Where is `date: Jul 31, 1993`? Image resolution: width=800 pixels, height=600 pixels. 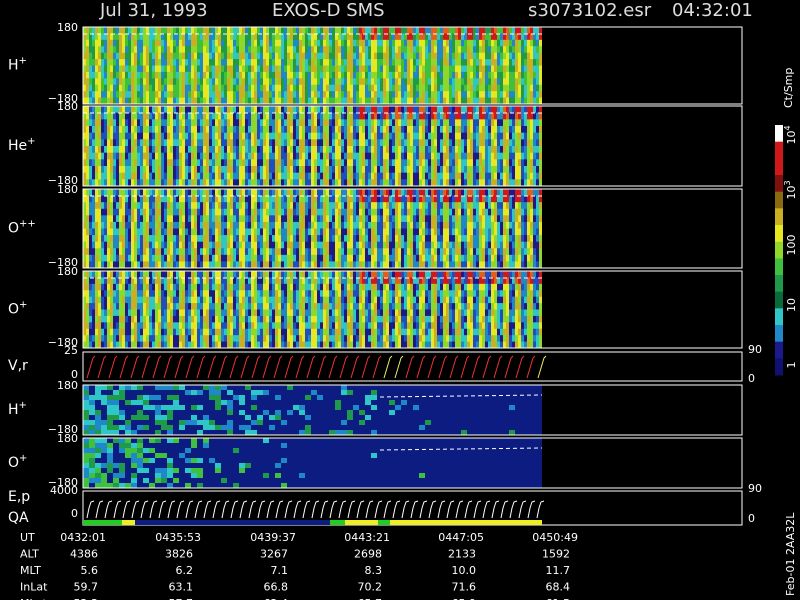
date: Jul 31, 1993 is located at coordinates (153, 10).